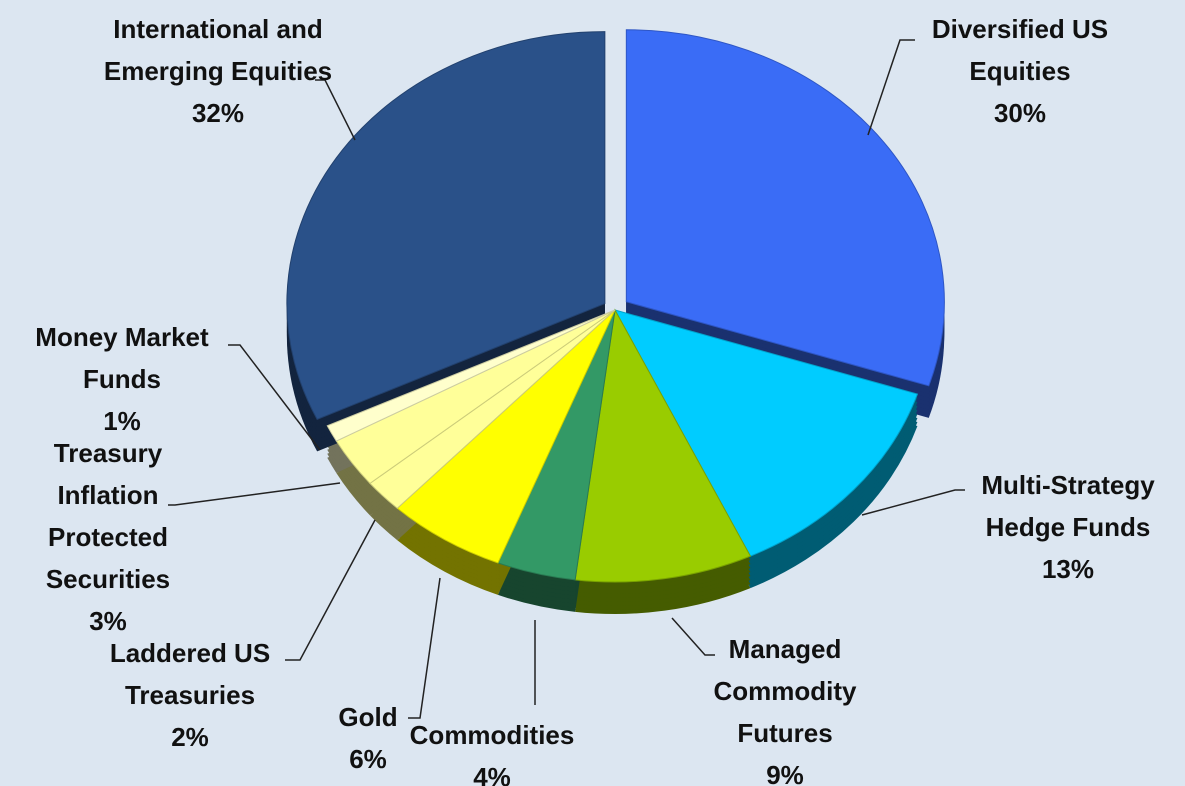  I want to click on value-label: 6%, so click(368, 759).